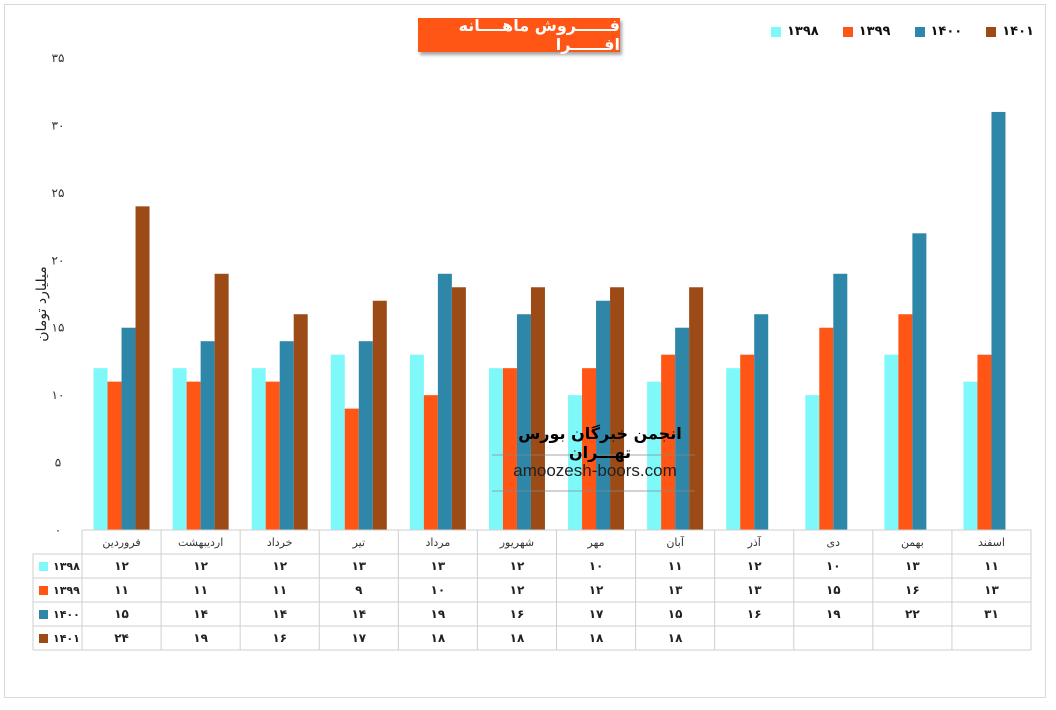  What do you see at coordinates (121, 542) in the screenshot?
I see `category-label: فروردین` at bounding box center [121, 542].